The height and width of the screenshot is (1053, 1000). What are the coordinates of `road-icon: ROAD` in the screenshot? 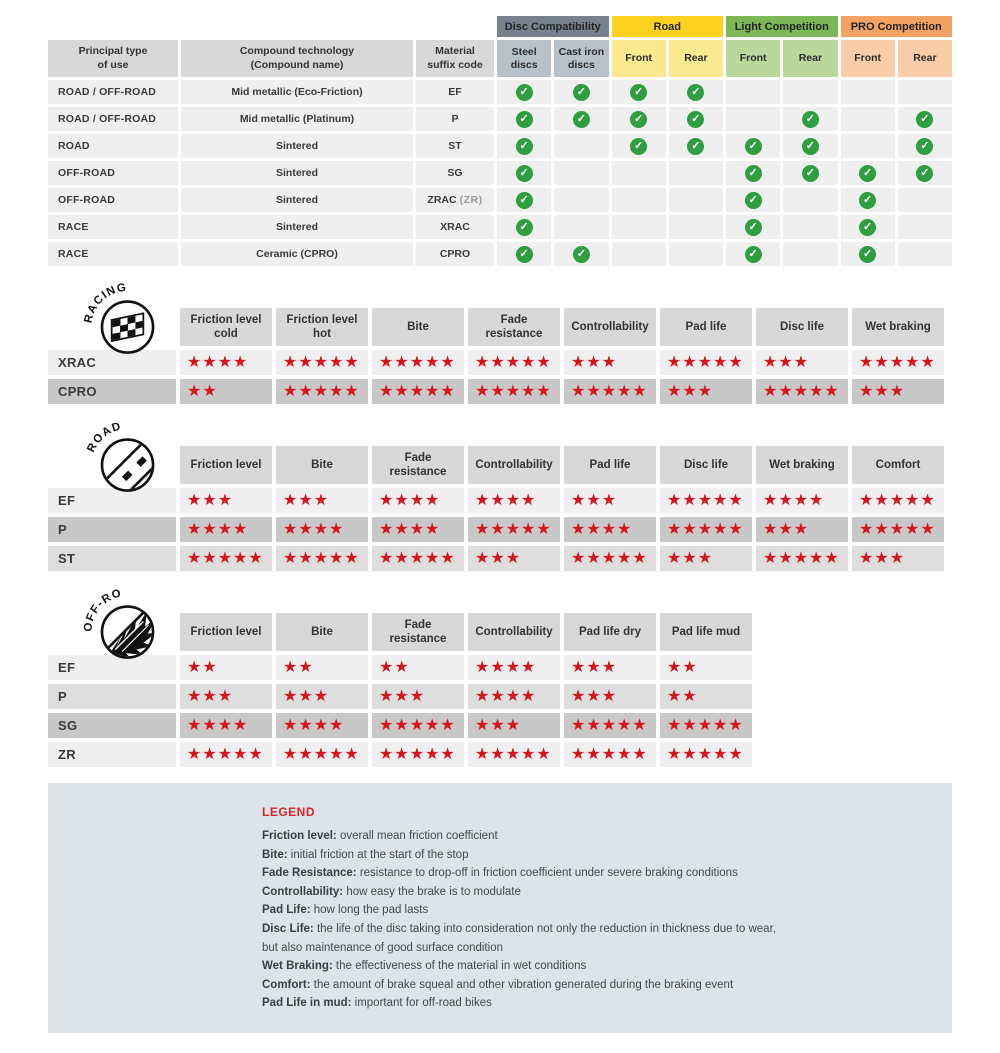 It's located at (120, 456).